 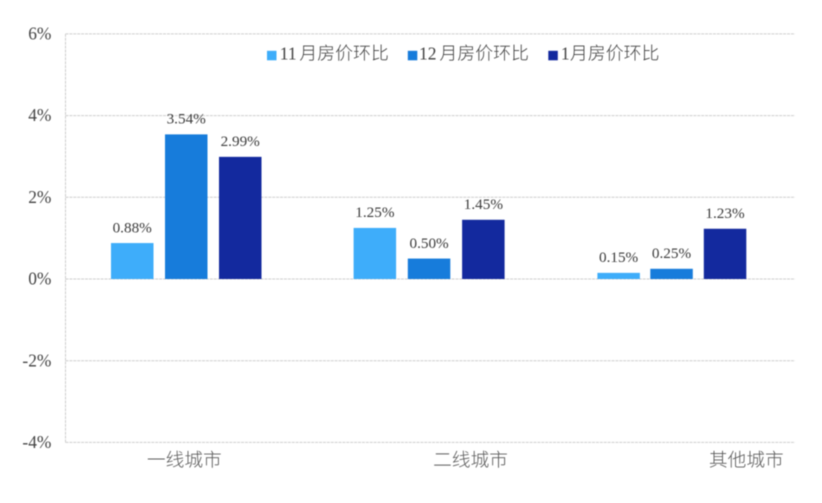 I want to click on svg-text: 0.25%, so click(x=672, y=253).